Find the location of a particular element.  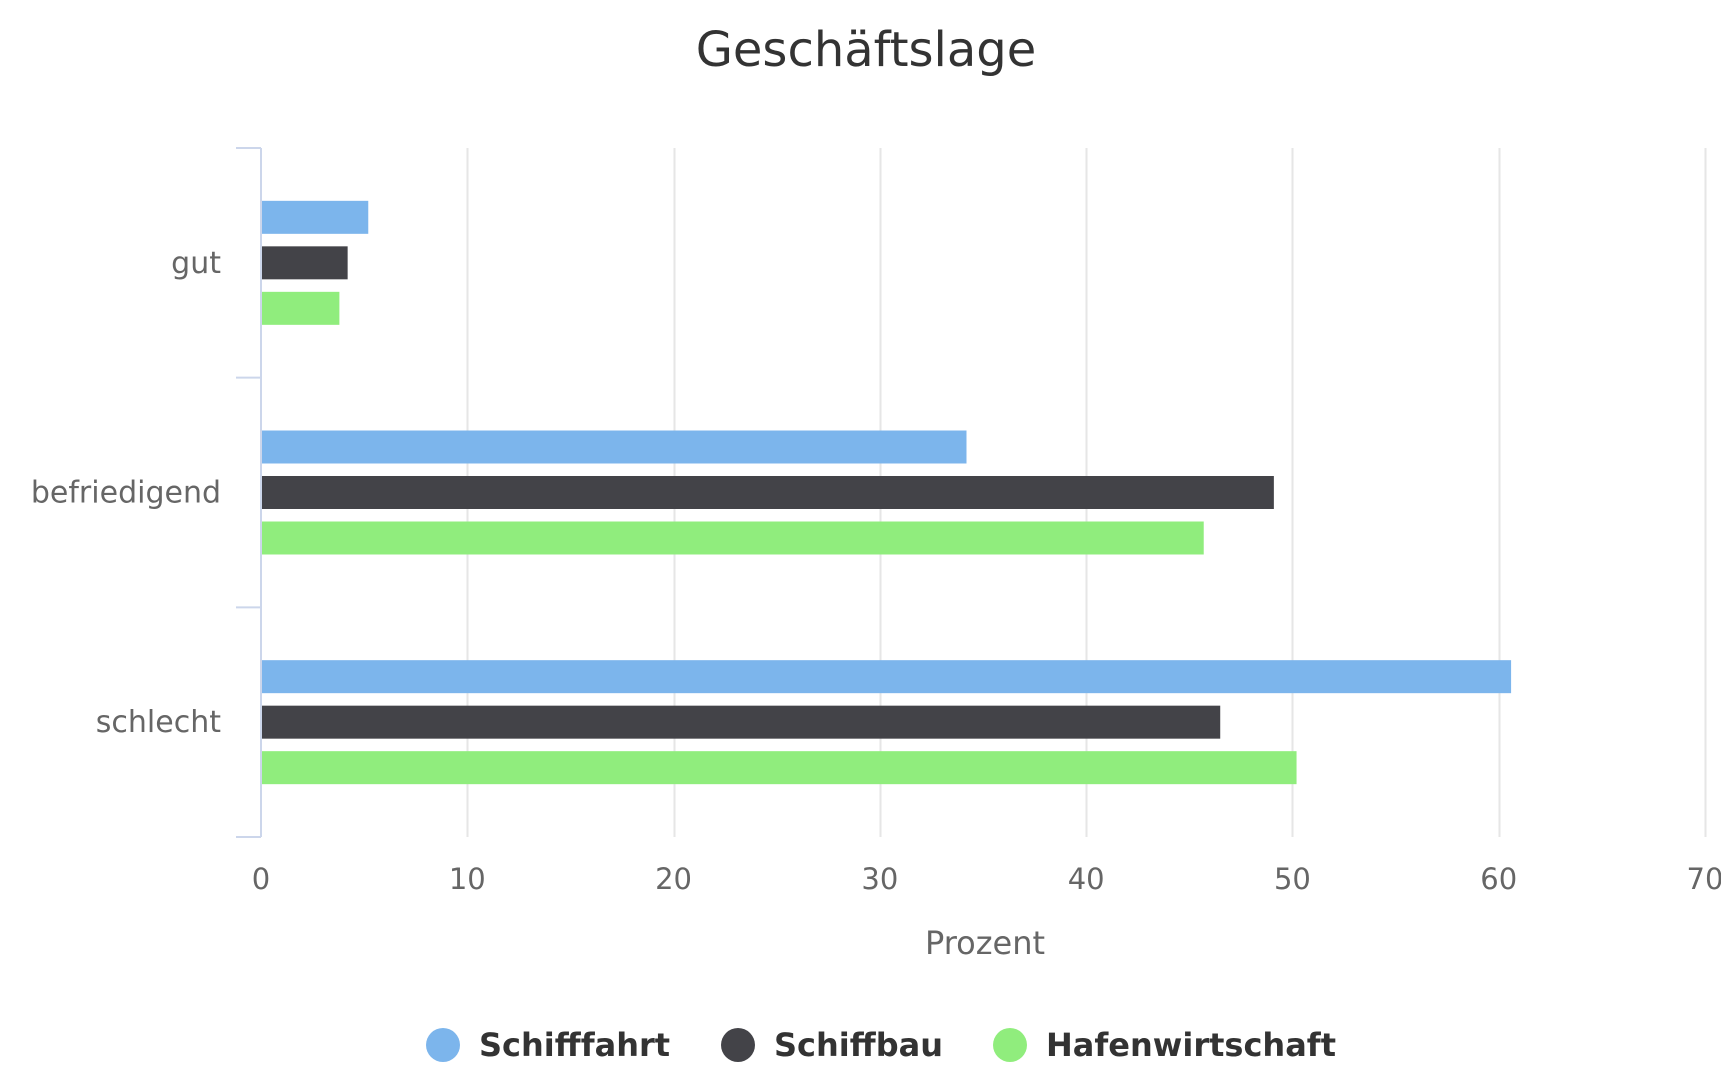

x-tick-label-0: 0 is located at coordinates (261, 879).